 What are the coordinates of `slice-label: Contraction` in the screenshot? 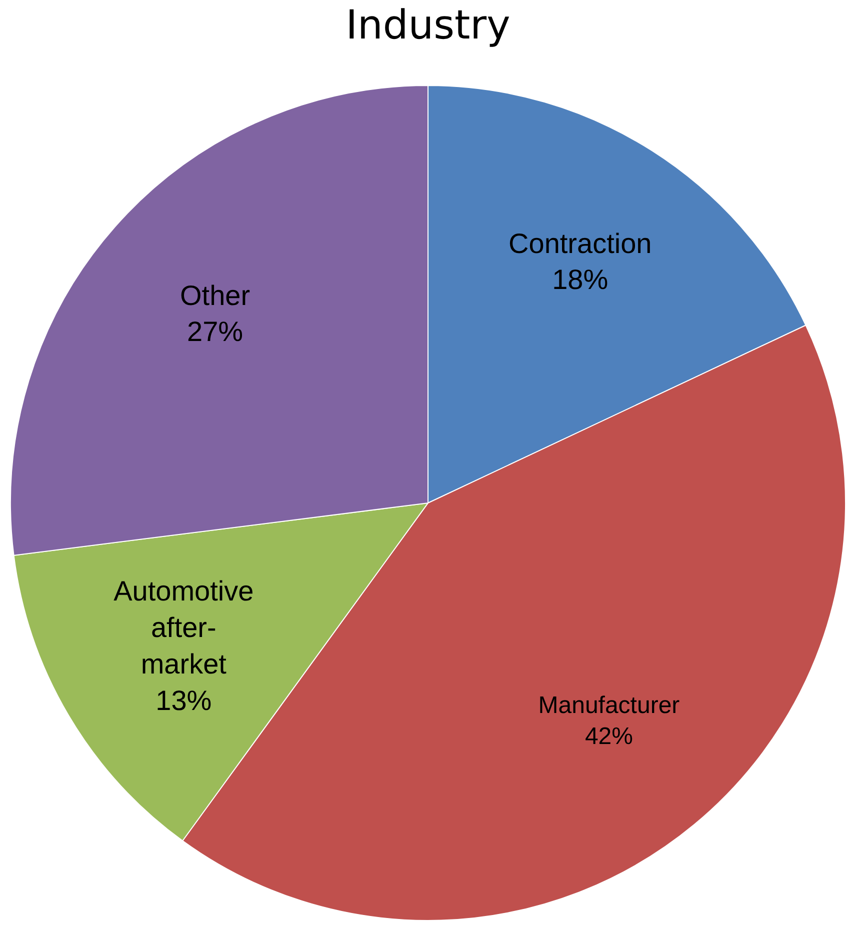 It's located at (580, 243).